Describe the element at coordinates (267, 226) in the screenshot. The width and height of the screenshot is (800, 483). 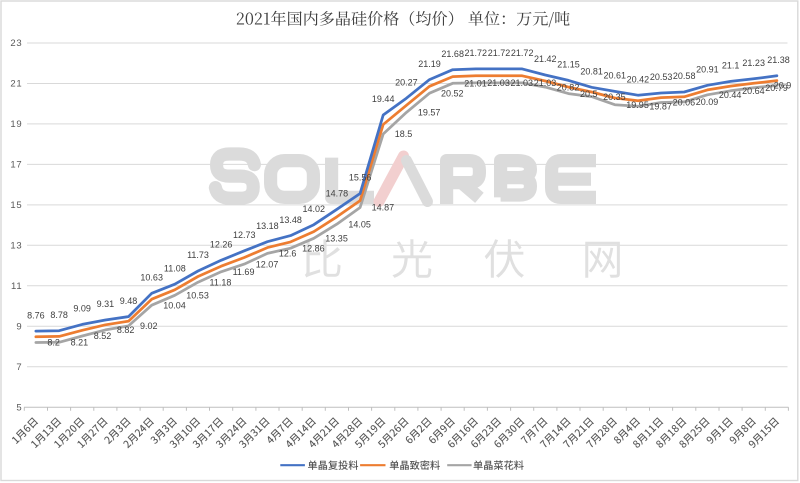
I see `svg-text: 13.18` at that location.